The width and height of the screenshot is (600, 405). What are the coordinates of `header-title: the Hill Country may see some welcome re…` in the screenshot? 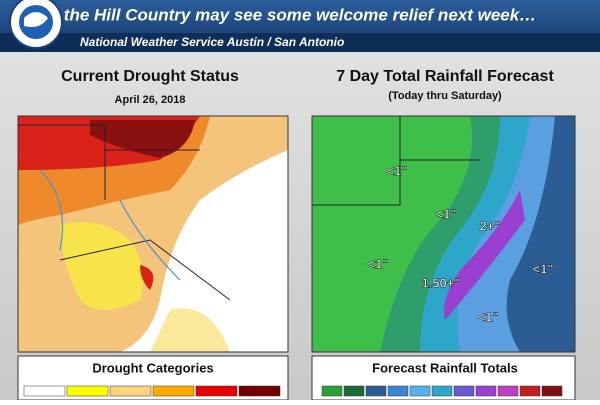 It's located at (300, 14).